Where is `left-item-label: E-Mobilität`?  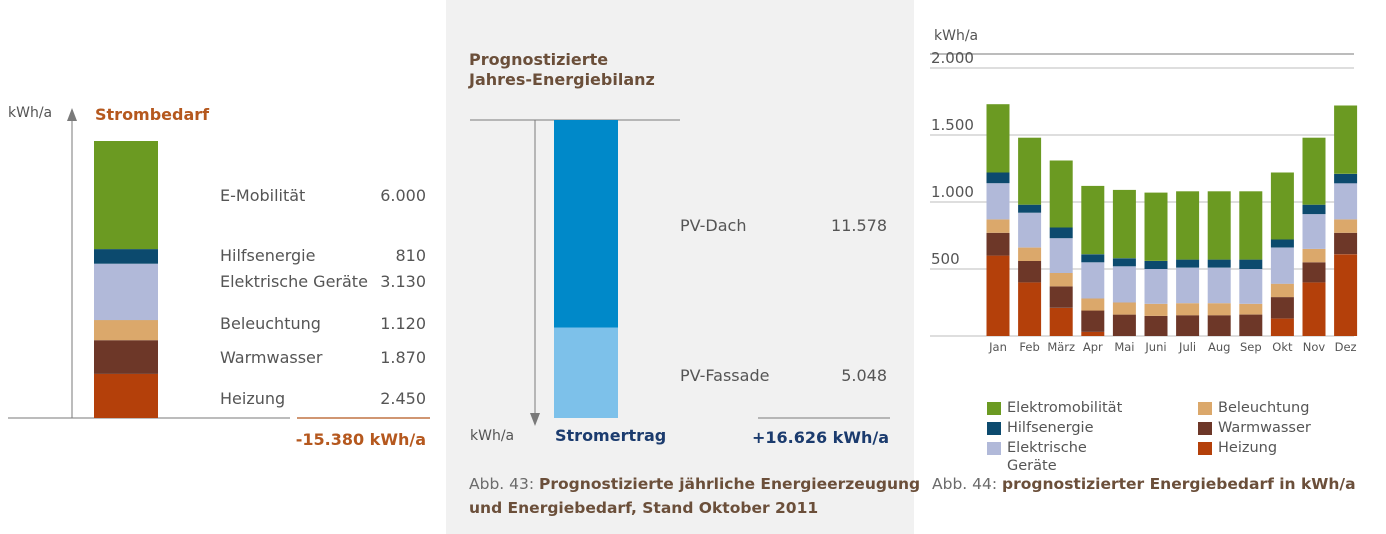
left-item-label: E-Mobilität is located at coordinates (263, 195).